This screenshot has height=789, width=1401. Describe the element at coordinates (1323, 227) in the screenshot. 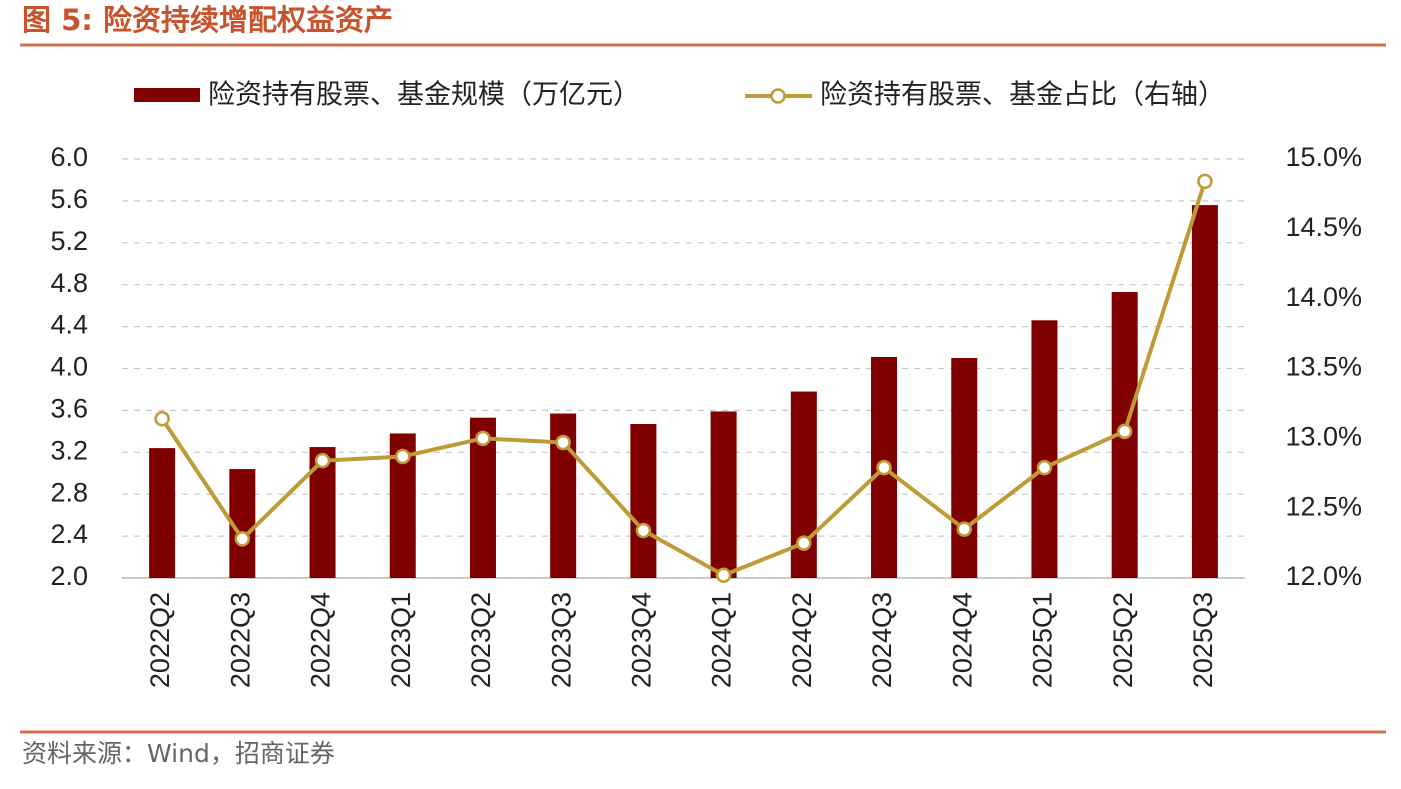

I see `y2-tick-label: 14.5%` at that location.